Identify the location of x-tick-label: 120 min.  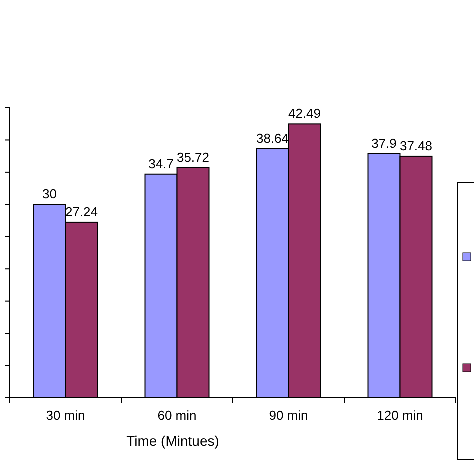
(400, 415).